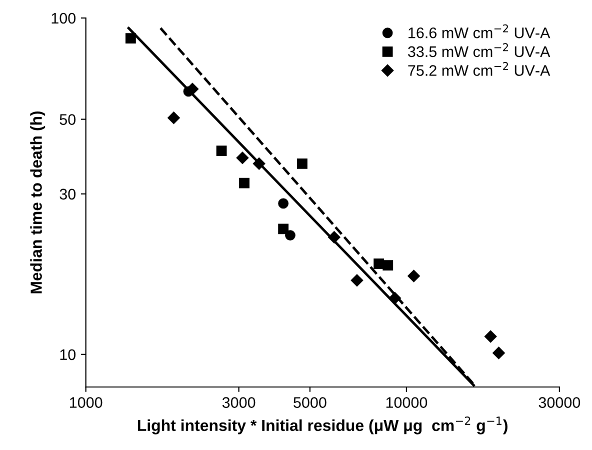 This screenshot has width=592, height=450. I want to click on legend-label: 16.6 mW cm$^{−2}$ UV-A, so click(479, 31).